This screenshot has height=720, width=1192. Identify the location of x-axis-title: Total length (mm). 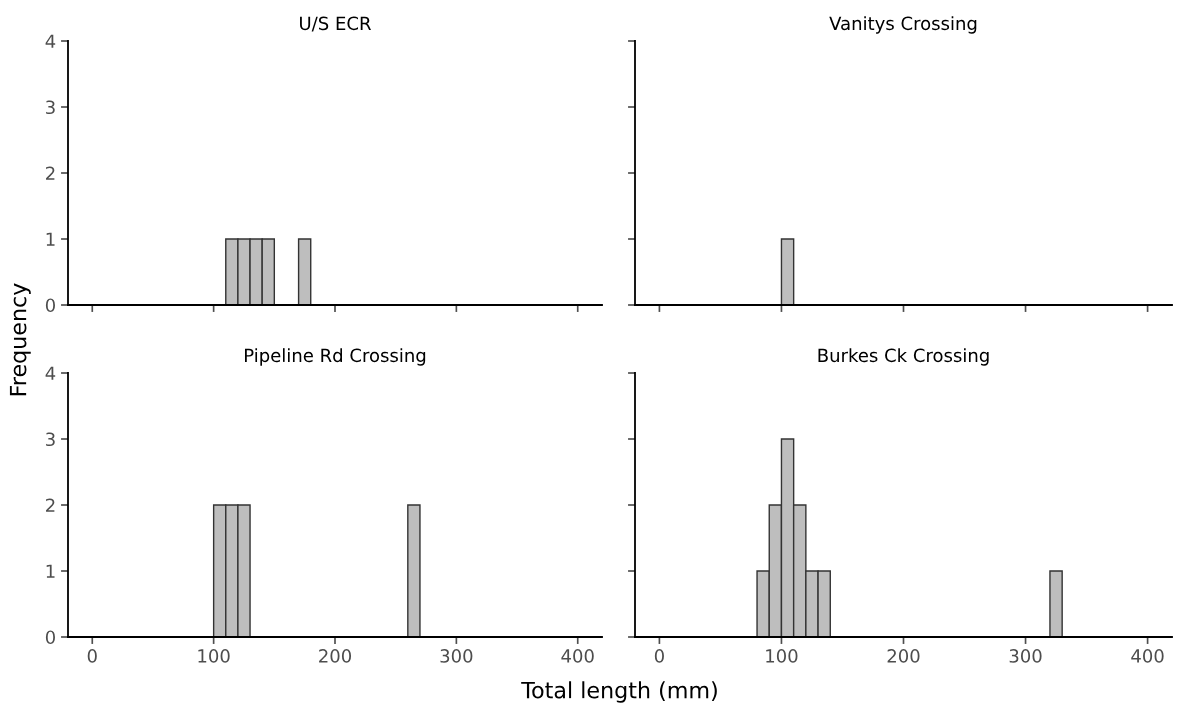
(619, 692).